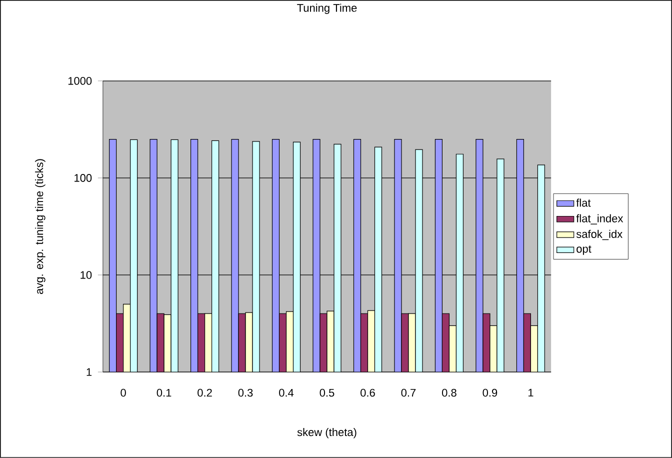  Describe the element at coordinates (408, 392) in the screenshot. I see `x-tick-label: 0.7` at that location.